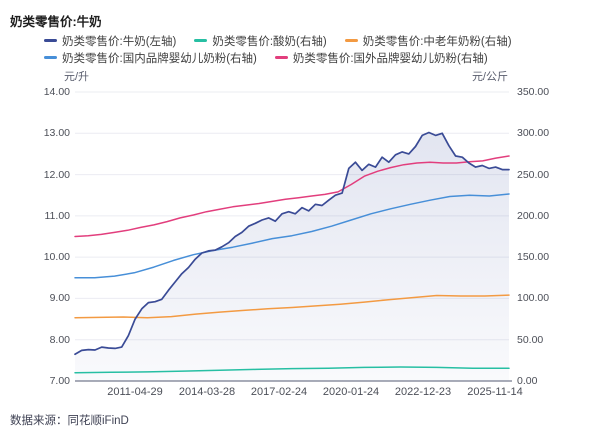 The width and height of the screenshot is (600, 439). I want to click on legend-row: 奶类零售价:牛奶(左轴) 奶类零售价:酸奶(右轴) 奶类零售价:中老年奶粉(右轴), so click(294, 40).